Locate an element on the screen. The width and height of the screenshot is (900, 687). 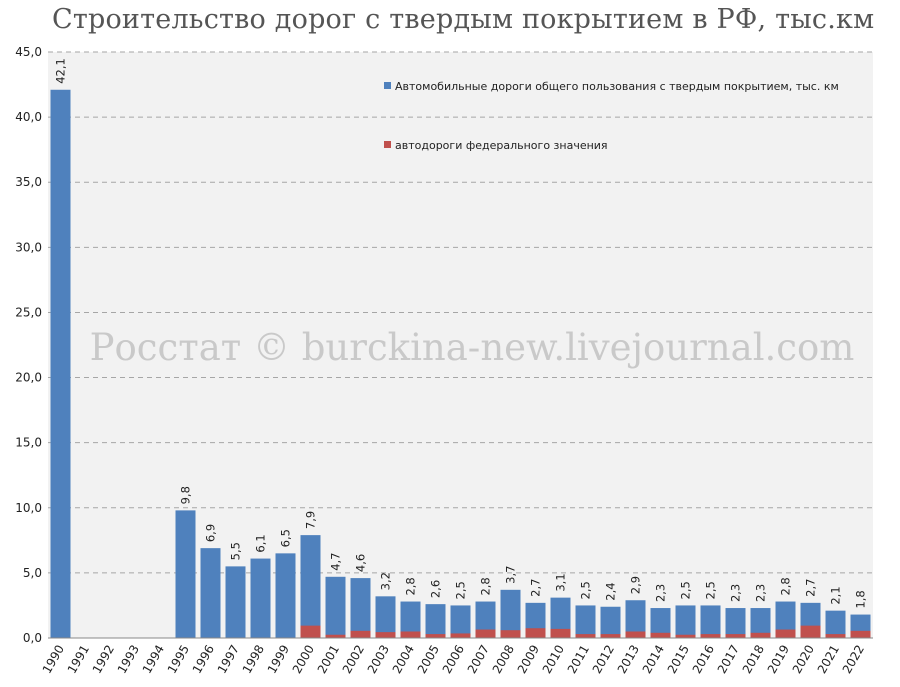
y-tick-label: 5,0 is located at coordinates (32, 573).